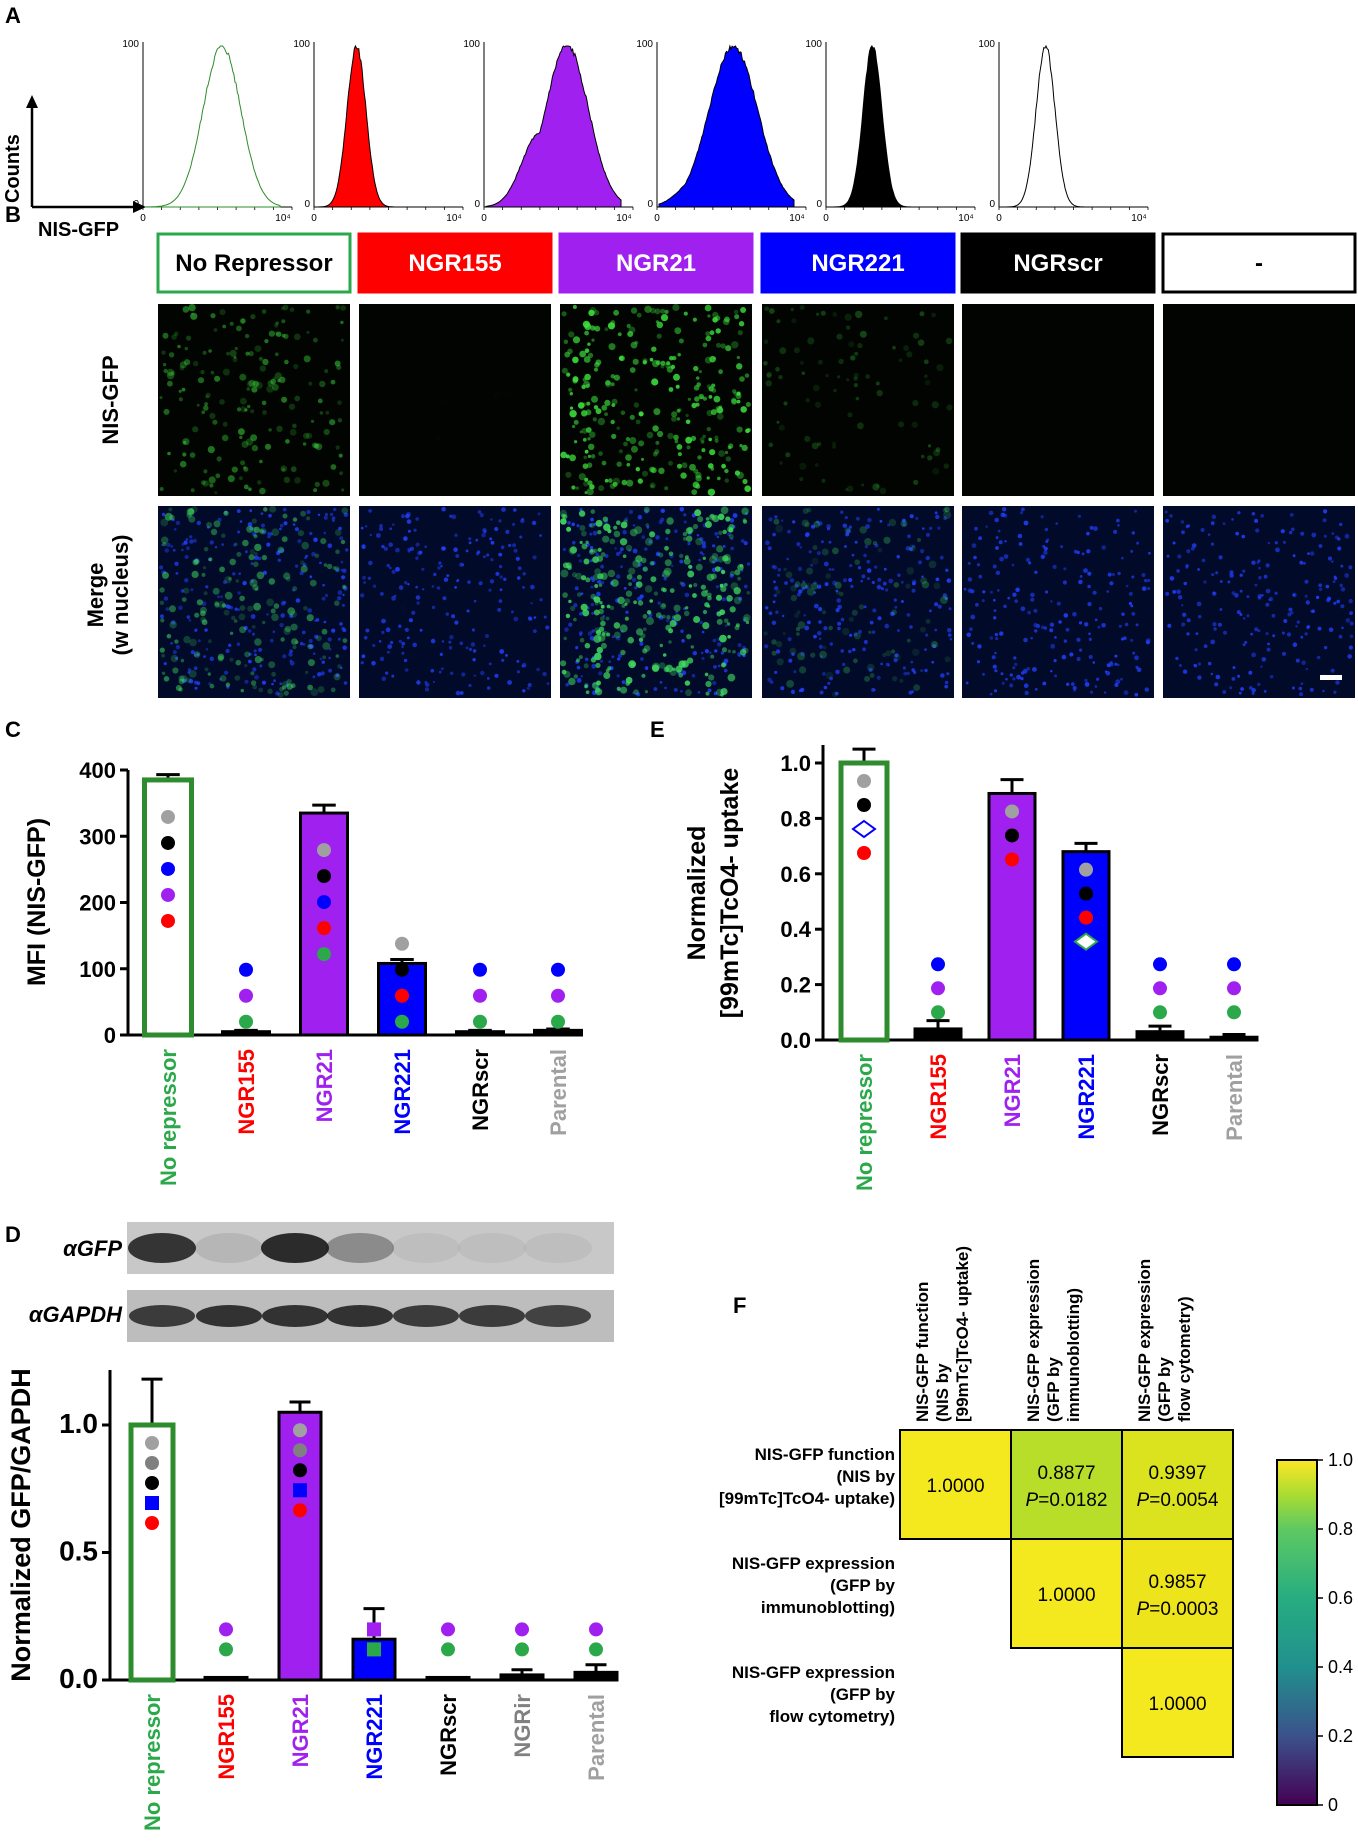 Image resolution: width=1358 pixels, height=1846 pixels. What do you see at coordinates (1177, 1473) in the screenshot?
I see `cell-value: 0.9397` at bounding box center [1177, 1473].